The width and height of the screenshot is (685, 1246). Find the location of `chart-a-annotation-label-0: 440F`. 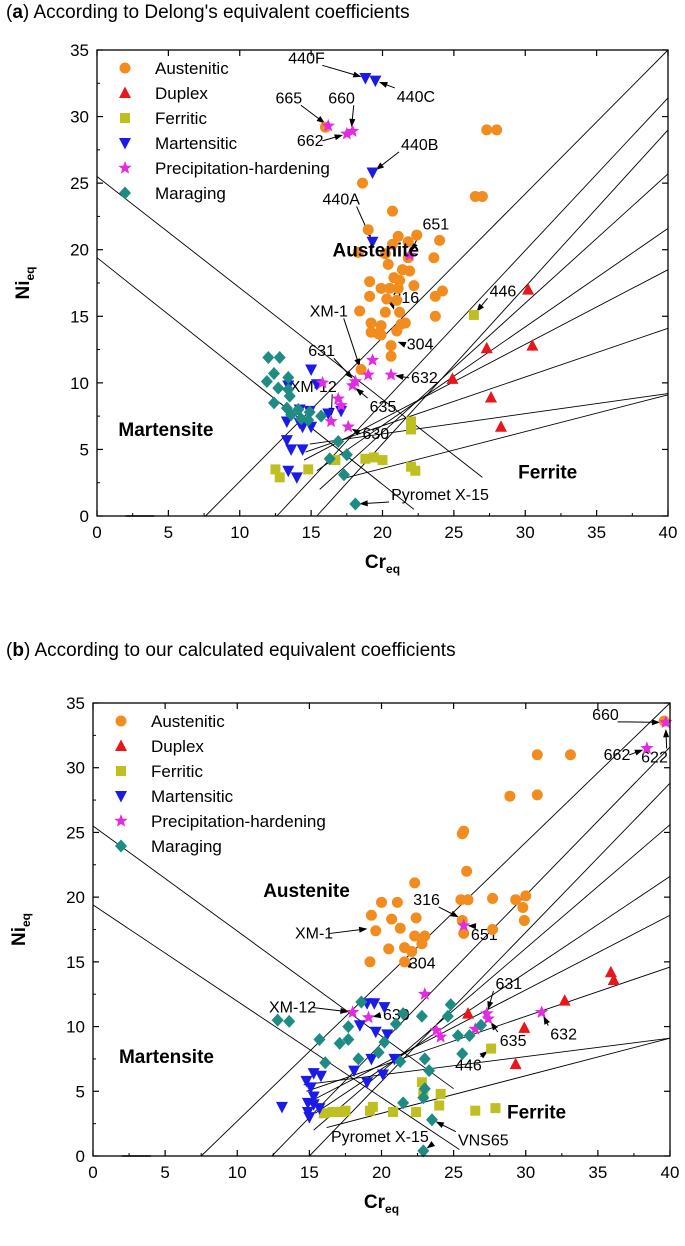

chart-a-annotation-label-0: 440F is located at coordinates (306, 58).